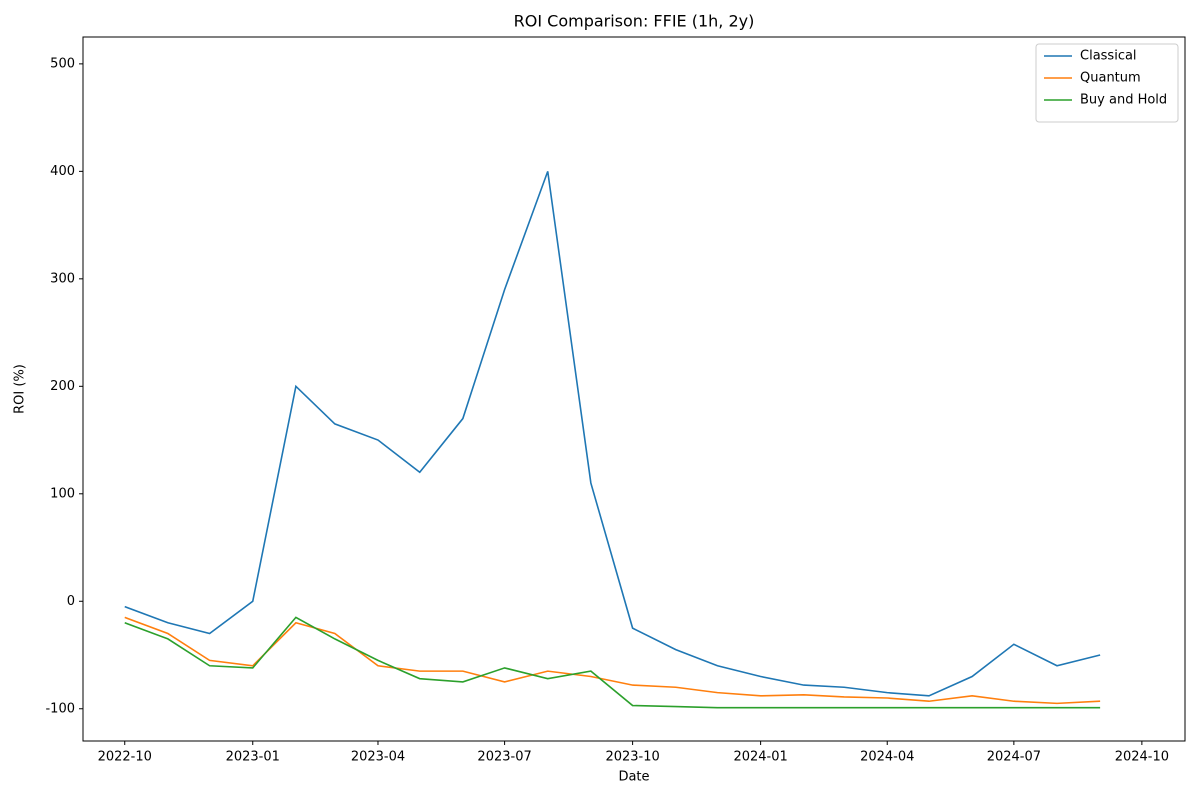  What do you see at coordinates (62, 493) in the screenshot?
I see `y-tick-label: 100` at bounding box center [62, 493].